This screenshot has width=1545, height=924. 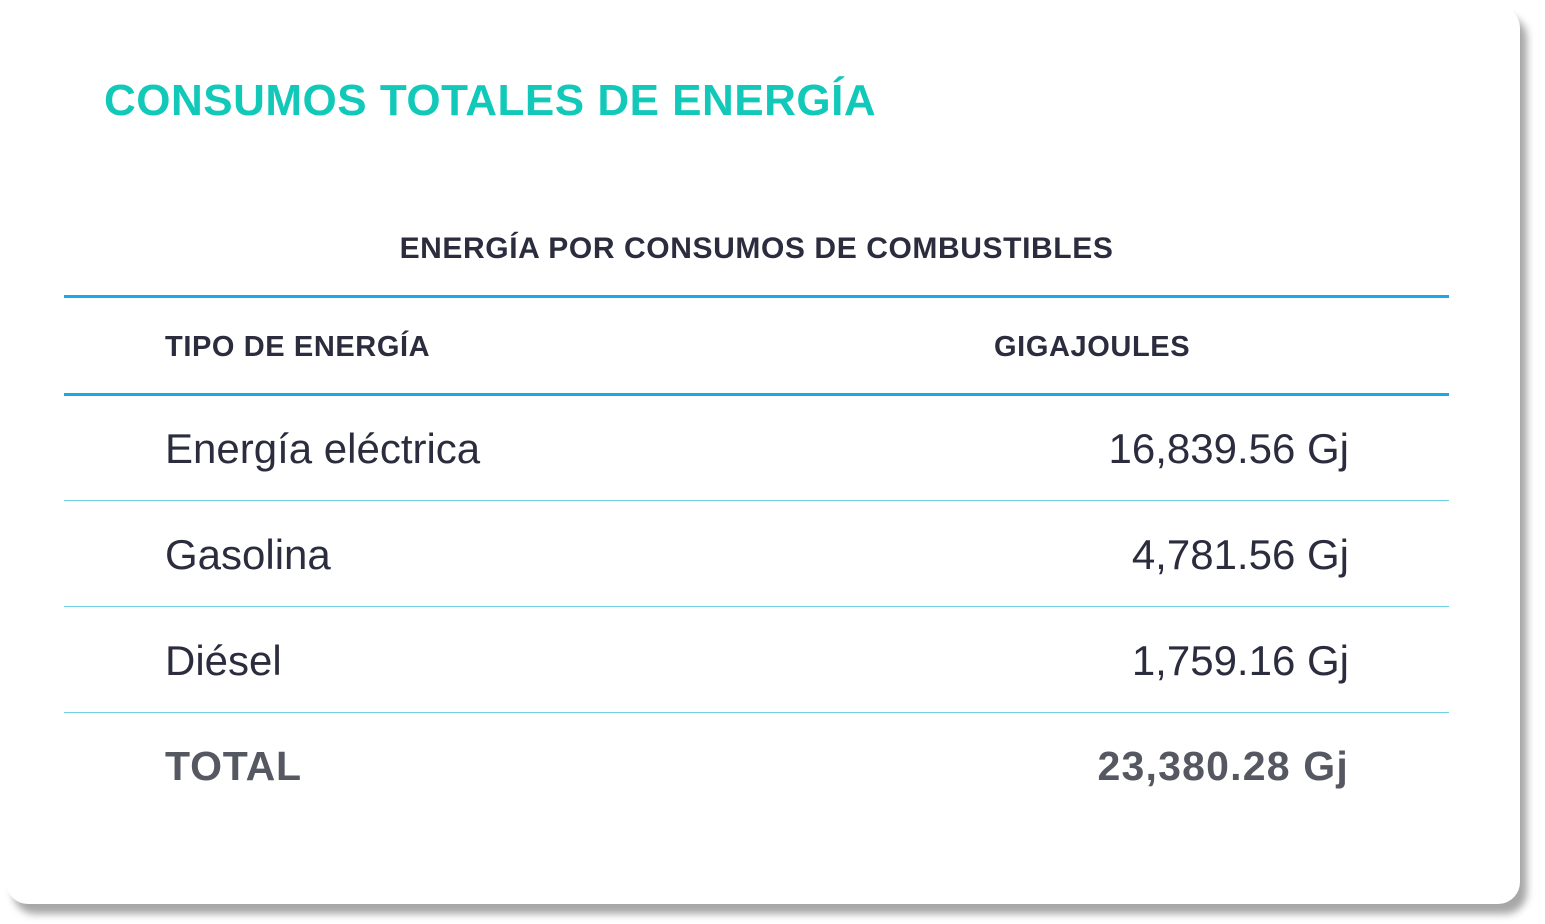 I want to click on column-header-type: TIPO DE ENERGÍA, so click(x=298, y=347).